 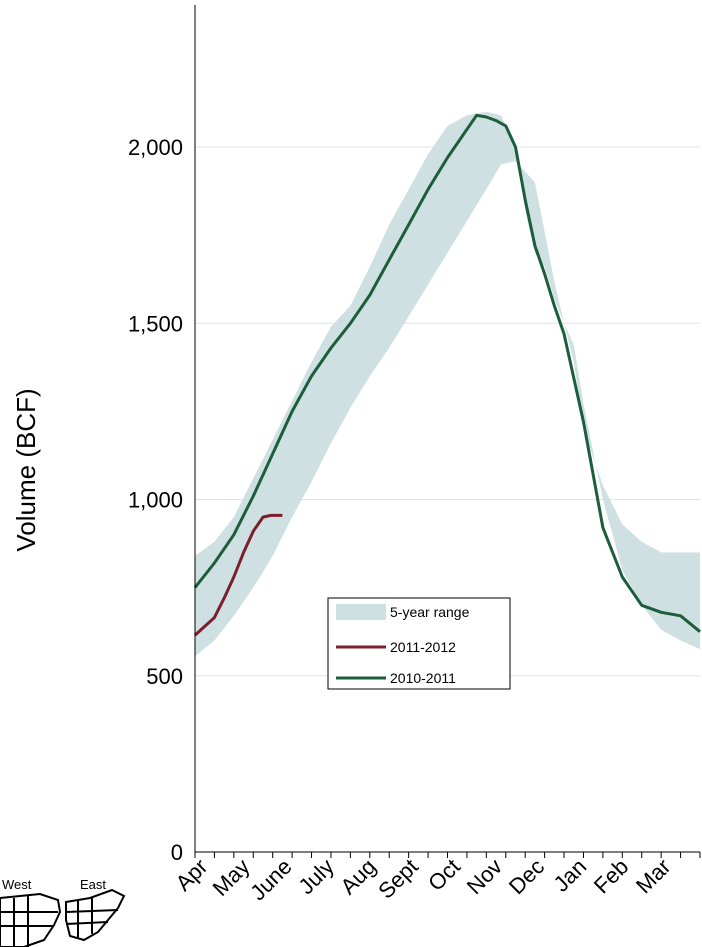 What do you see at coordinates (611, 876) in the screenshot?
I see `month-label: Feb` at bounding box center [611, 876].